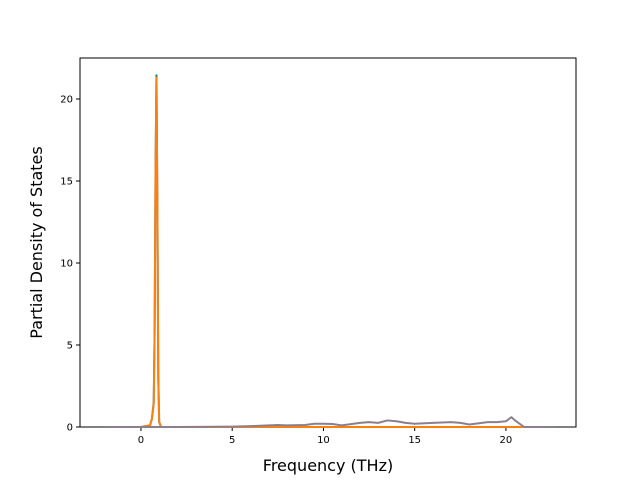 The image size is (640, 480). I want to click on x-tick-label: 0, so click(141, 440).